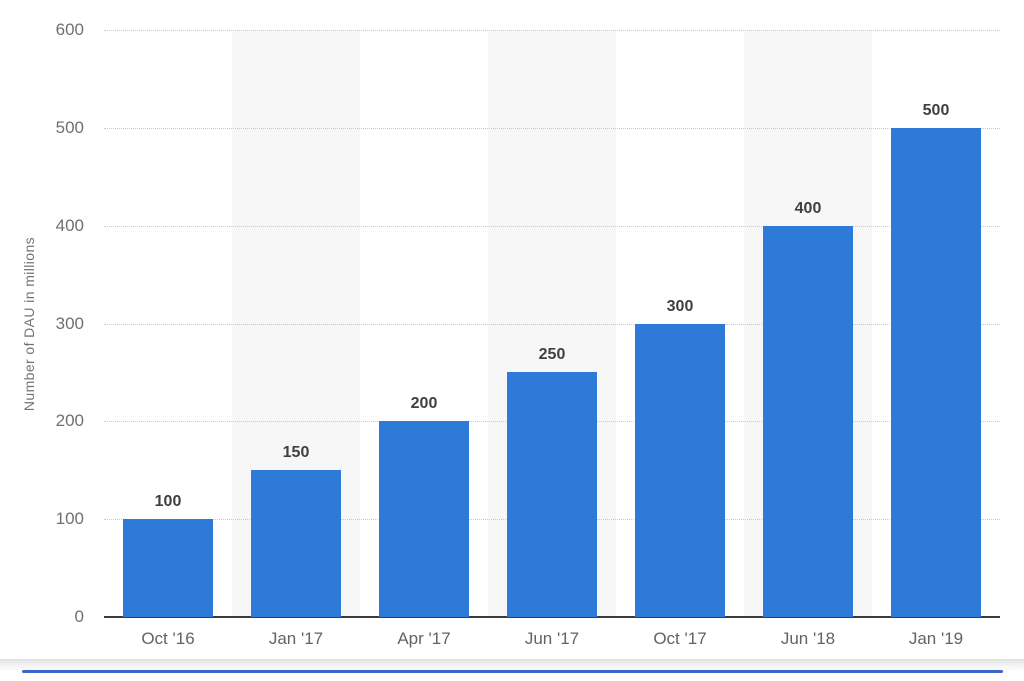  I want to click on x-category-label: Apr '17, so click(424, 638).